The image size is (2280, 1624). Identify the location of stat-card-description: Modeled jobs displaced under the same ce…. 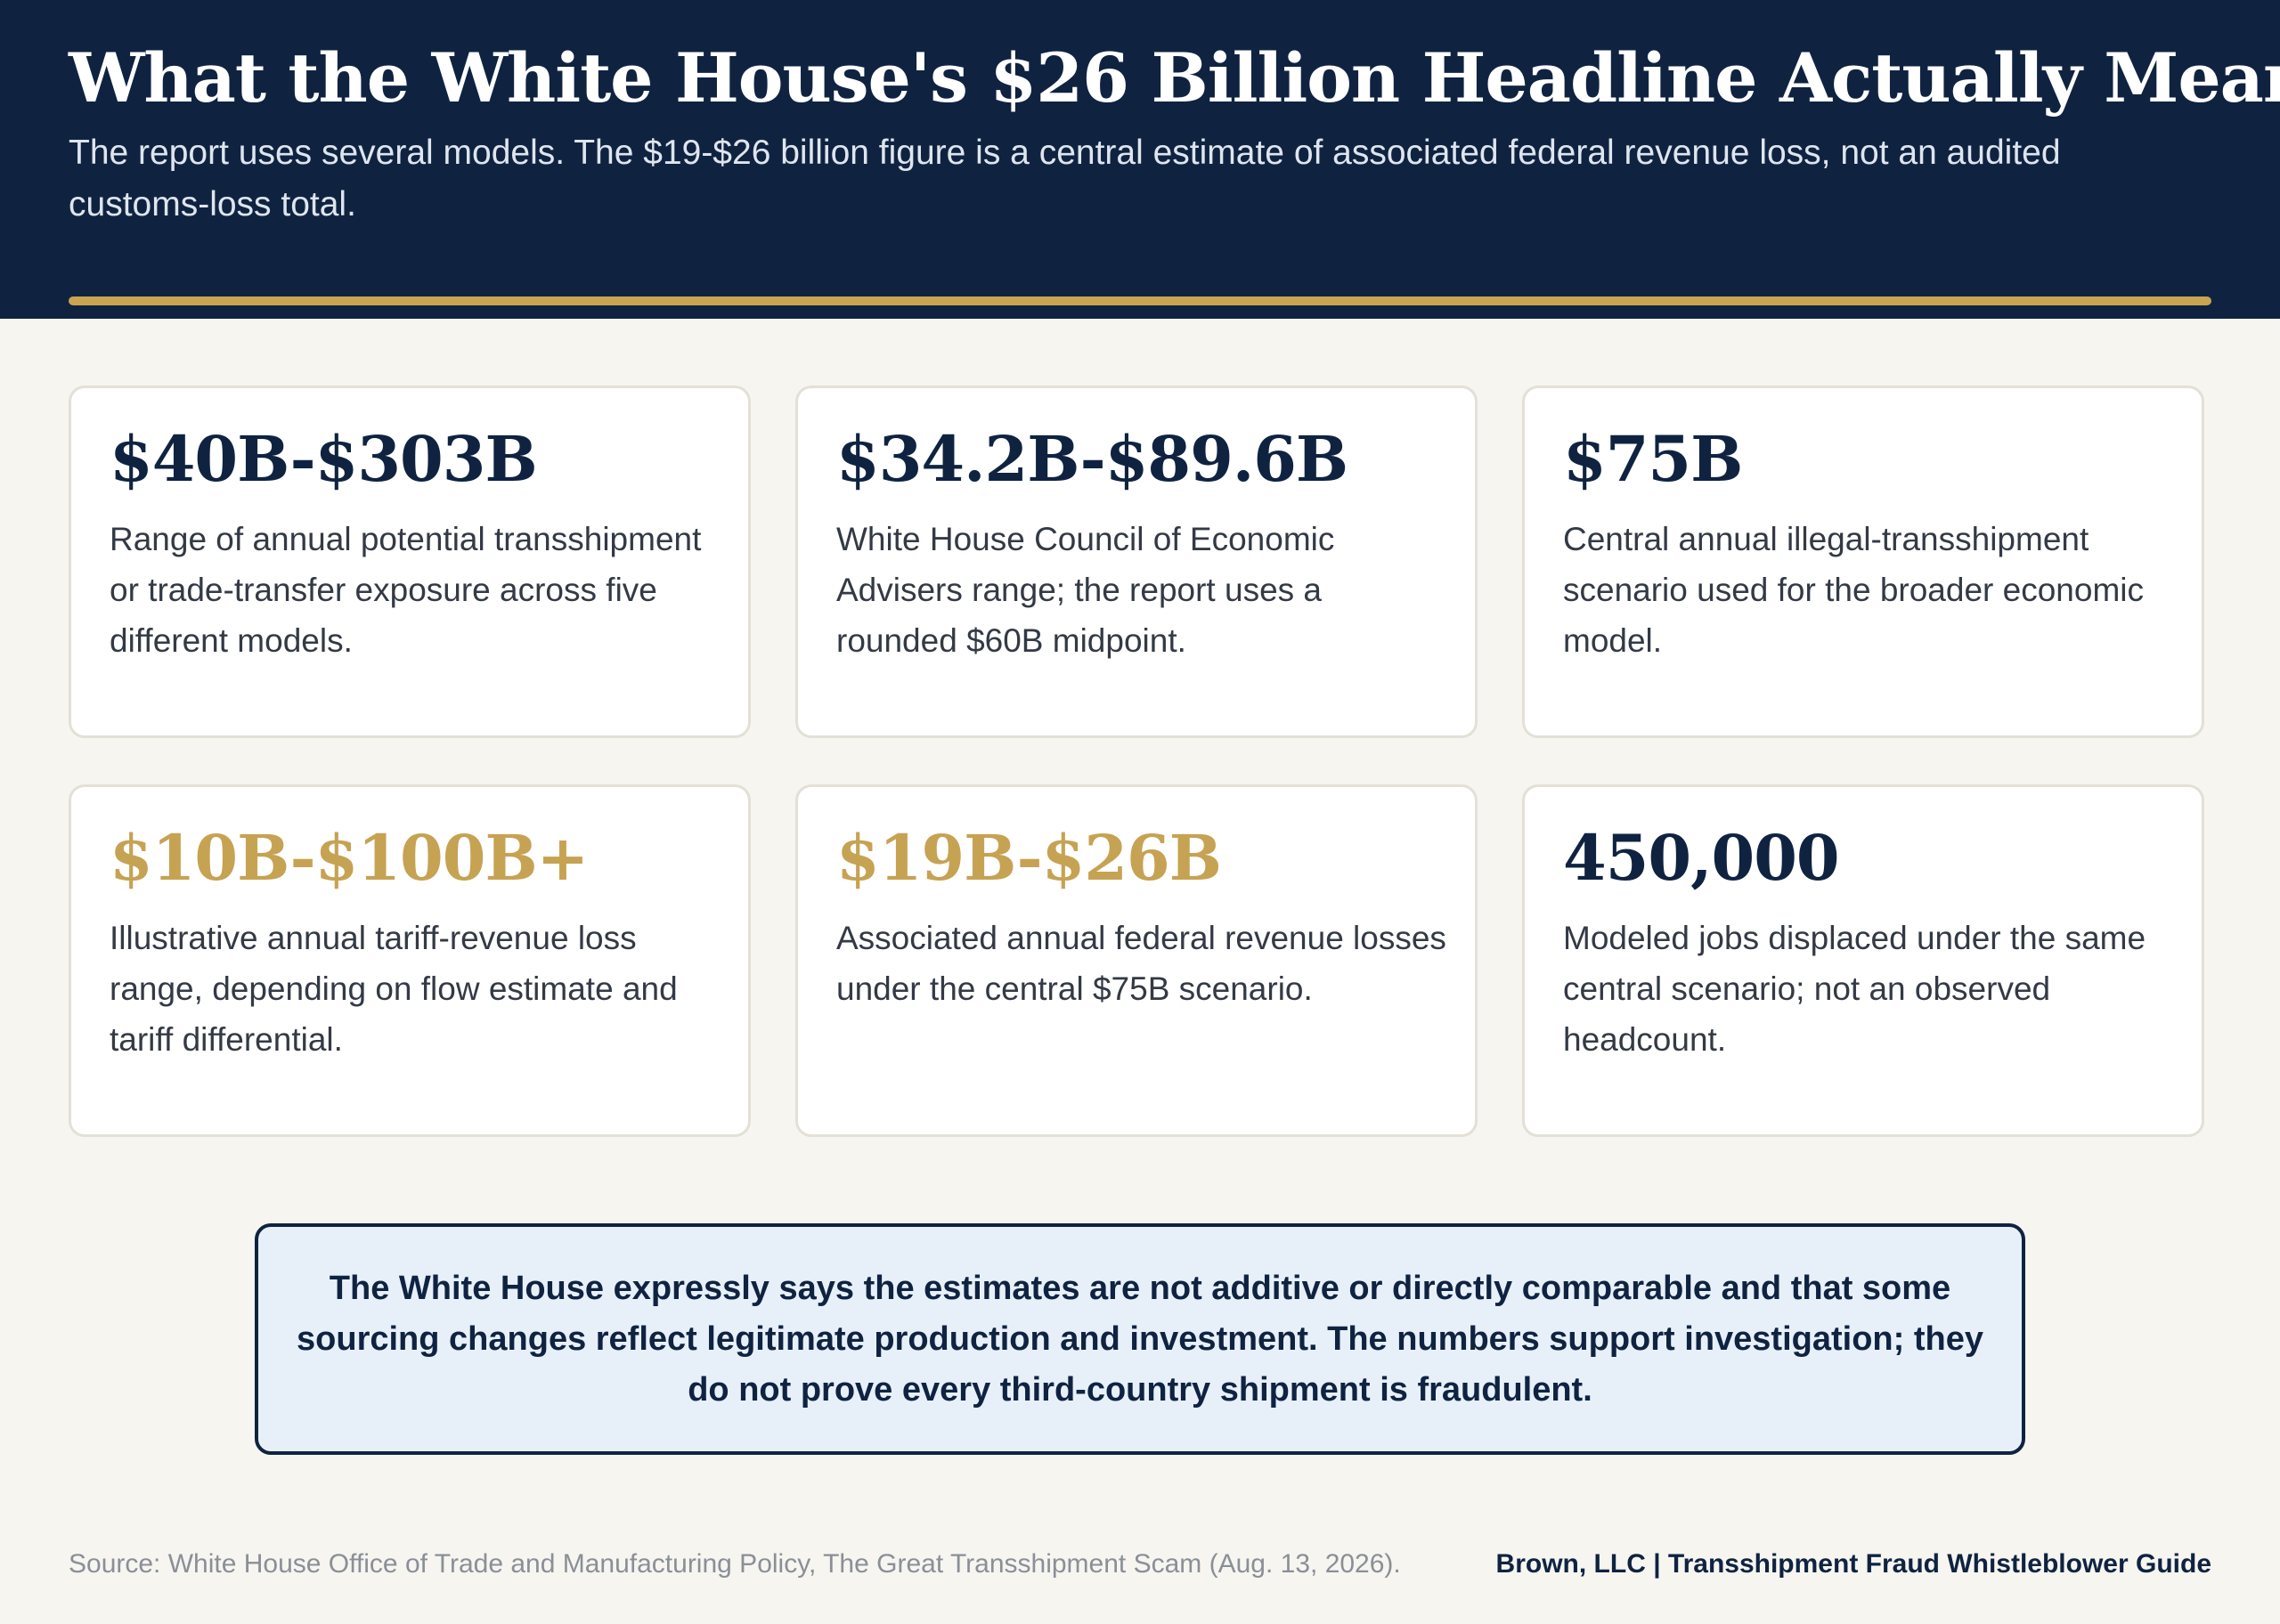
(1854, 989).